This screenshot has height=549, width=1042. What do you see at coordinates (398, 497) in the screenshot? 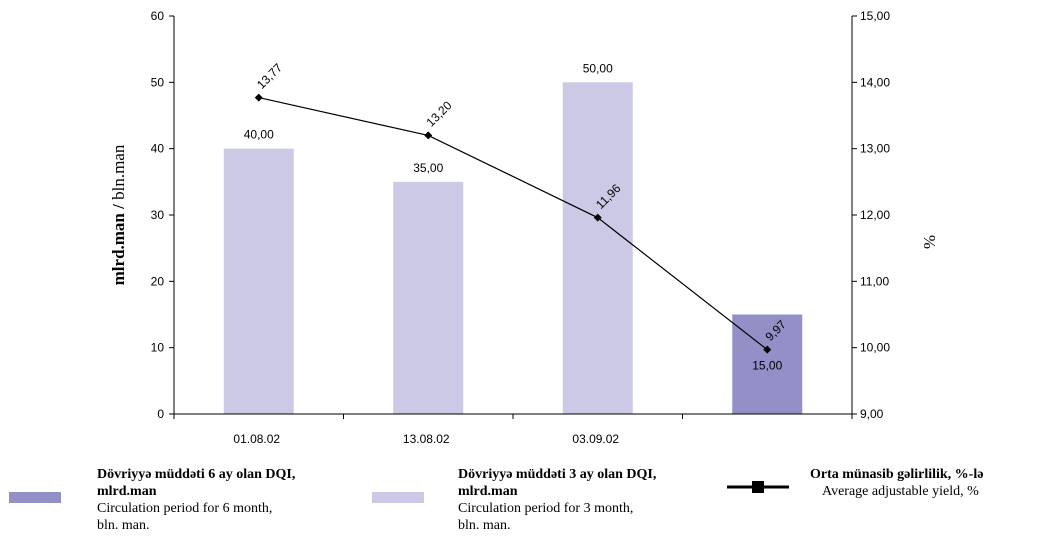
I see `legend-swatch-3-month` at bounding box center [398, 497].